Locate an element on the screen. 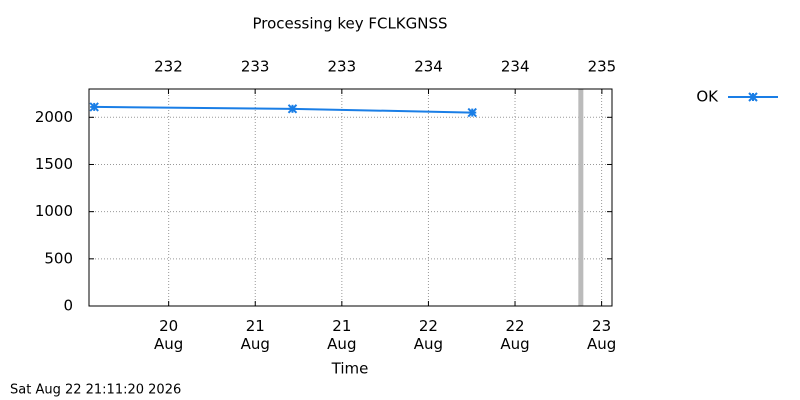 This screenshot has width=800, height=400. series-line is located at coordinates (283, 109).